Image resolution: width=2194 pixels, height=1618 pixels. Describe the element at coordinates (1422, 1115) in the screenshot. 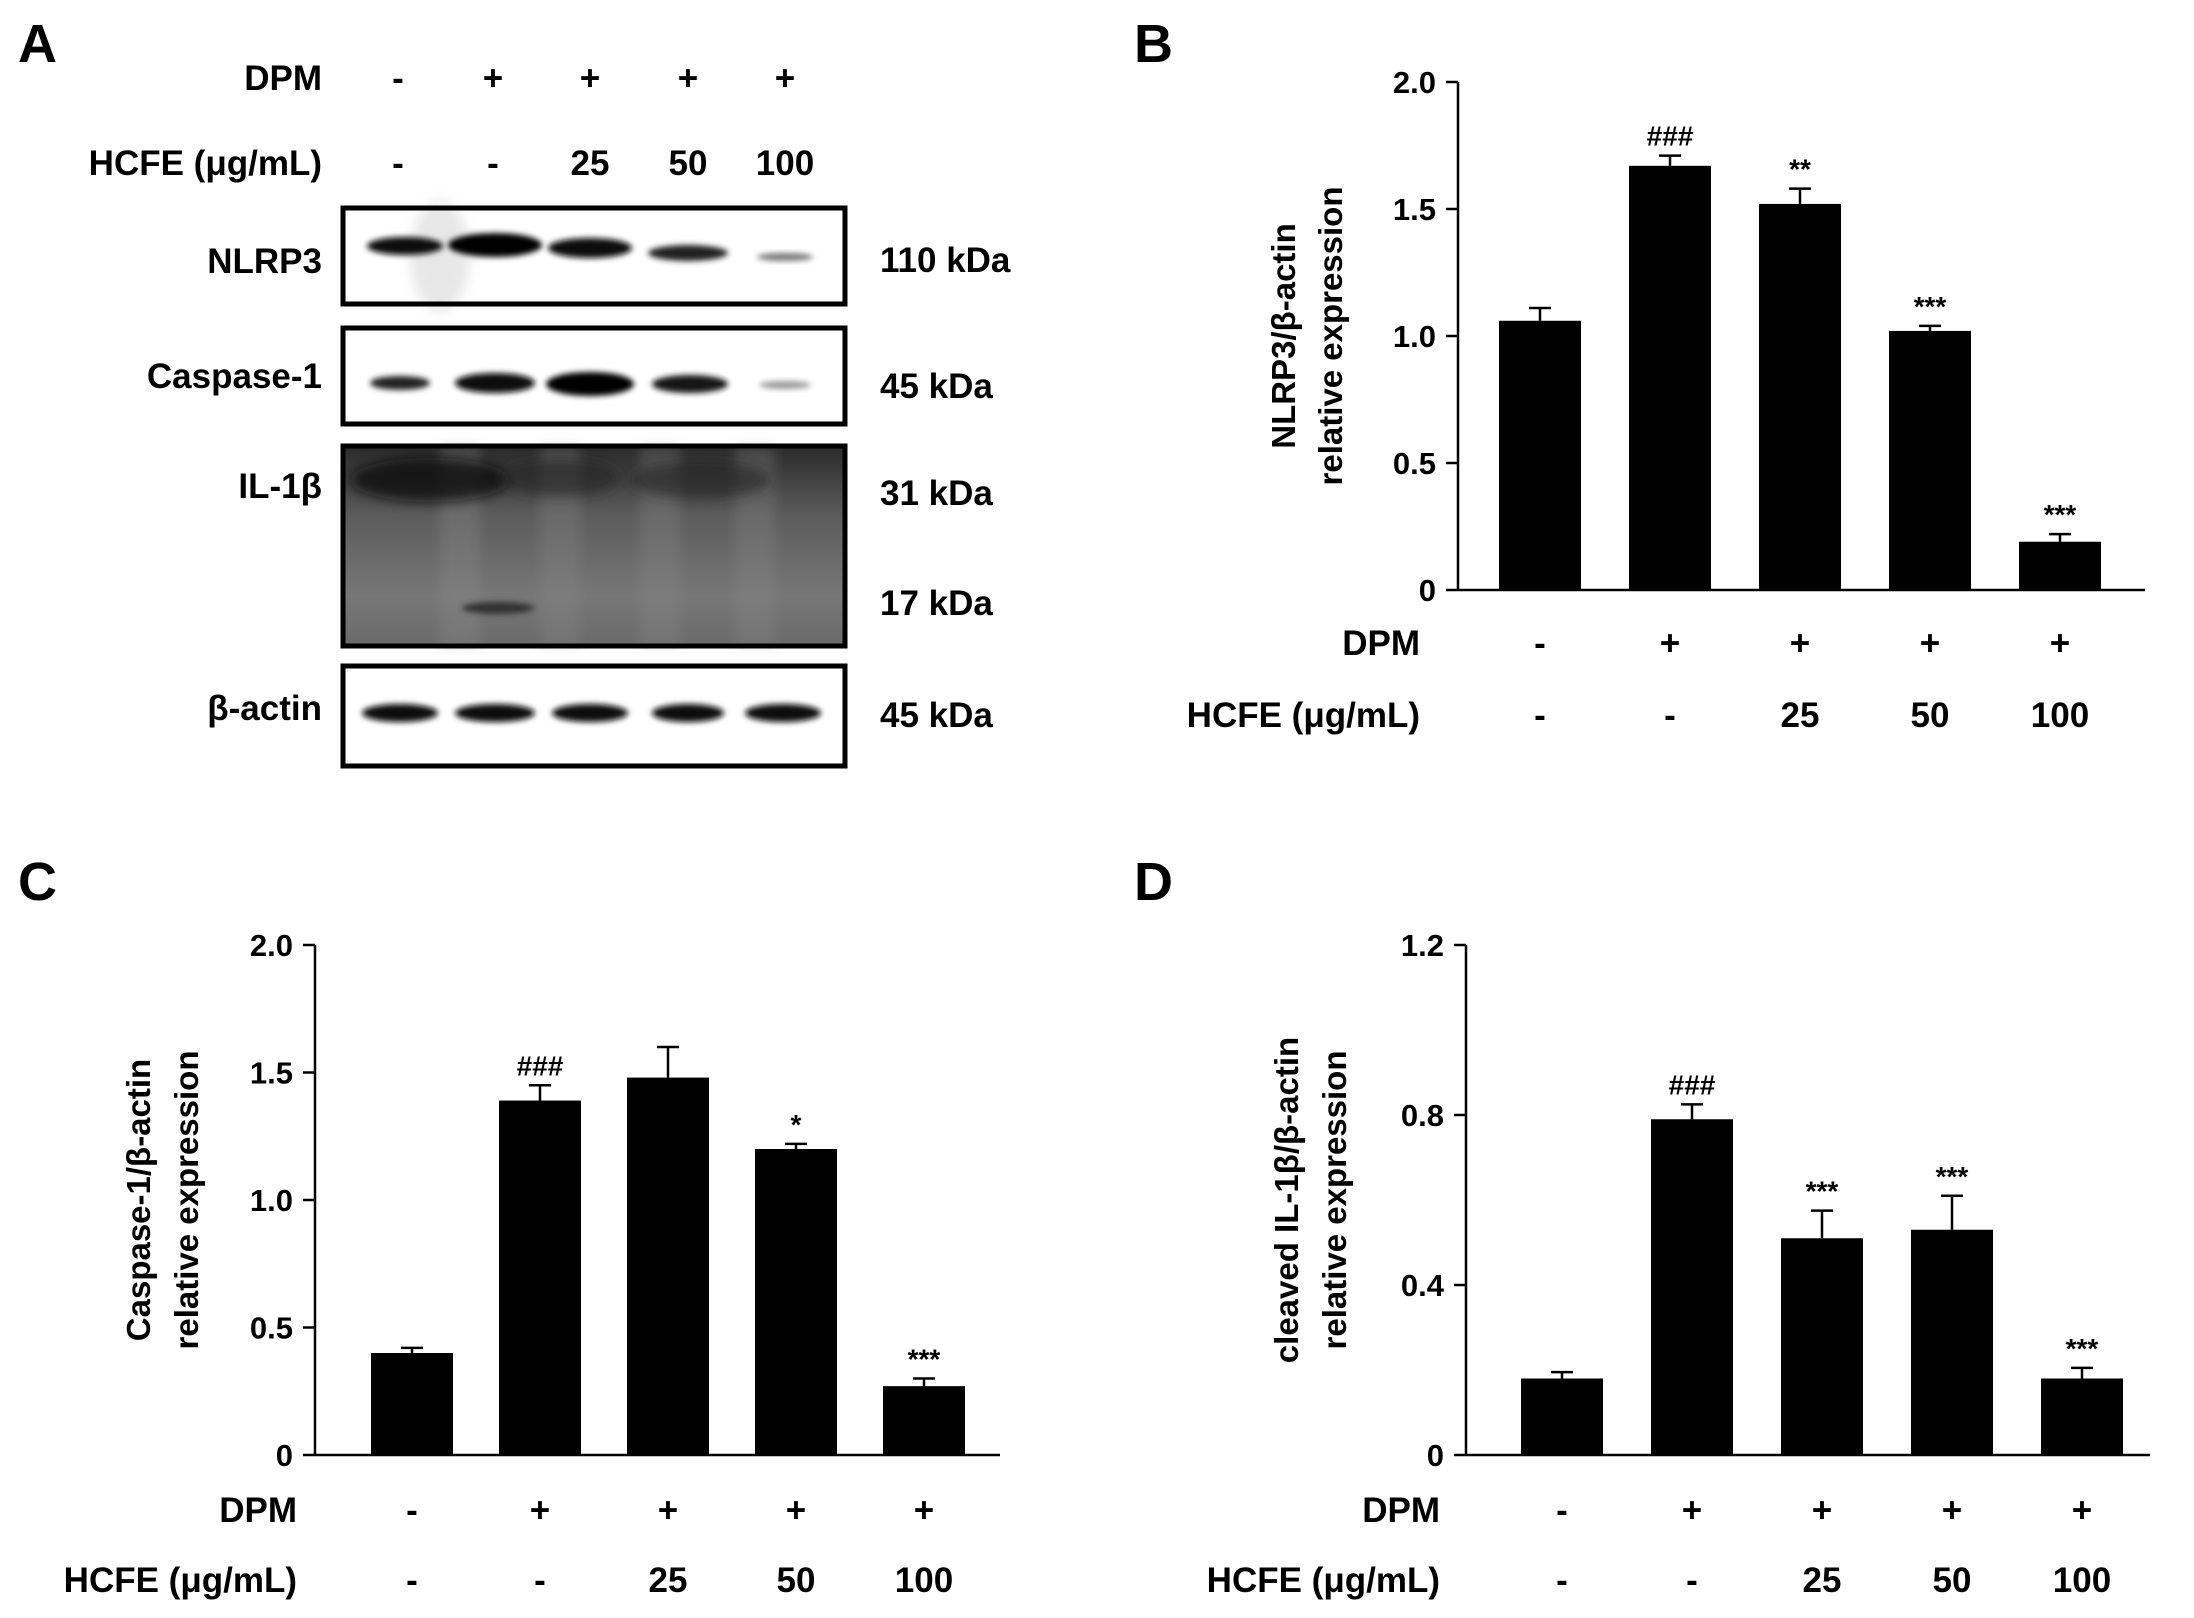

I see `y-tick-label: 0.8` at that location.